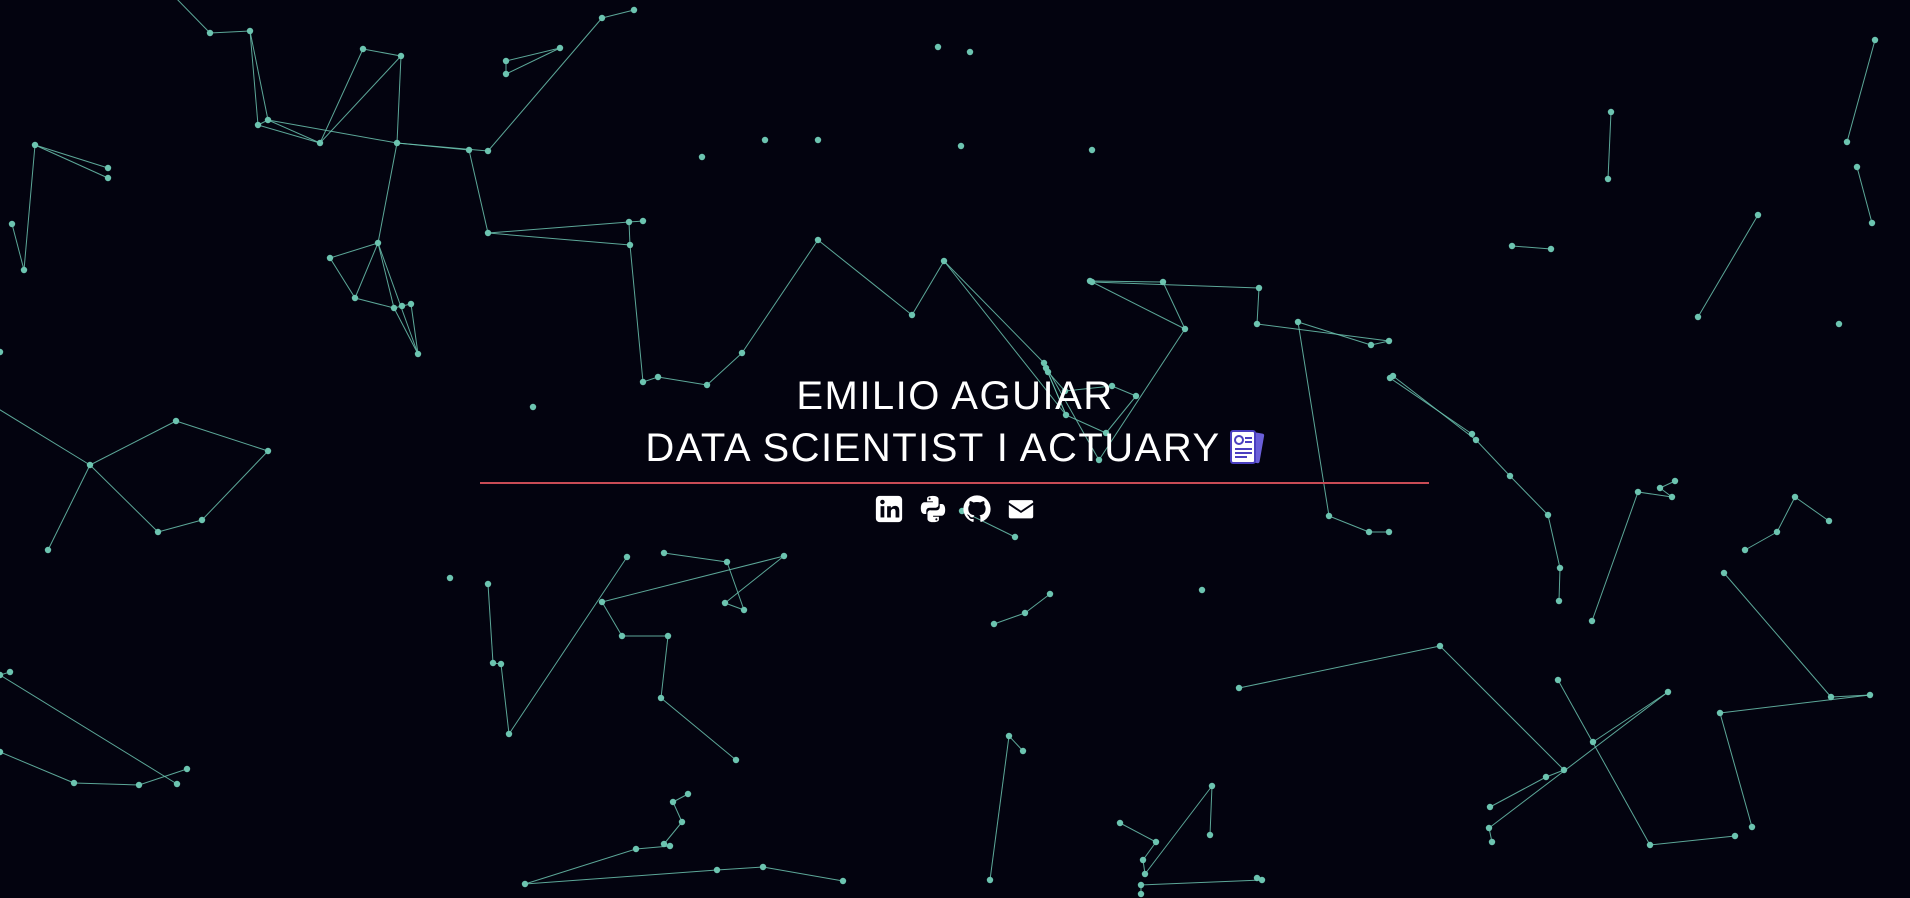 The height and width of the screenshot is (898, 1910). I want to click on email-link, so click(1021, 509).